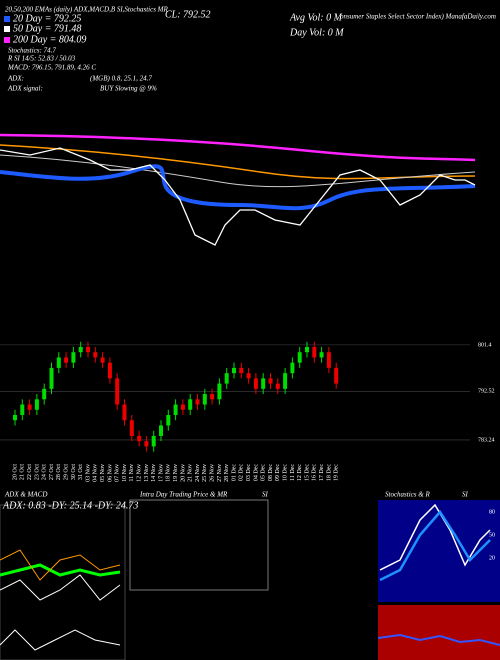 This screenshot has width=500, height=660. What do you see at coordinates (238, 196) in the screenshot?
I see `price-line` at bounding box center [238, 196].